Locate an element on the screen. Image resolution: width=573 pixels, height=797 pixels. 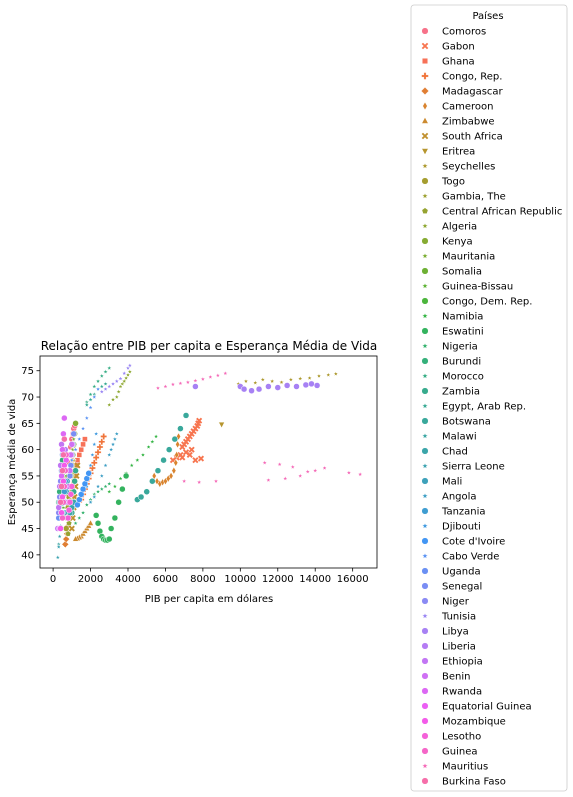
series-cote-d-ivoire is located at coordinates (83, 489).